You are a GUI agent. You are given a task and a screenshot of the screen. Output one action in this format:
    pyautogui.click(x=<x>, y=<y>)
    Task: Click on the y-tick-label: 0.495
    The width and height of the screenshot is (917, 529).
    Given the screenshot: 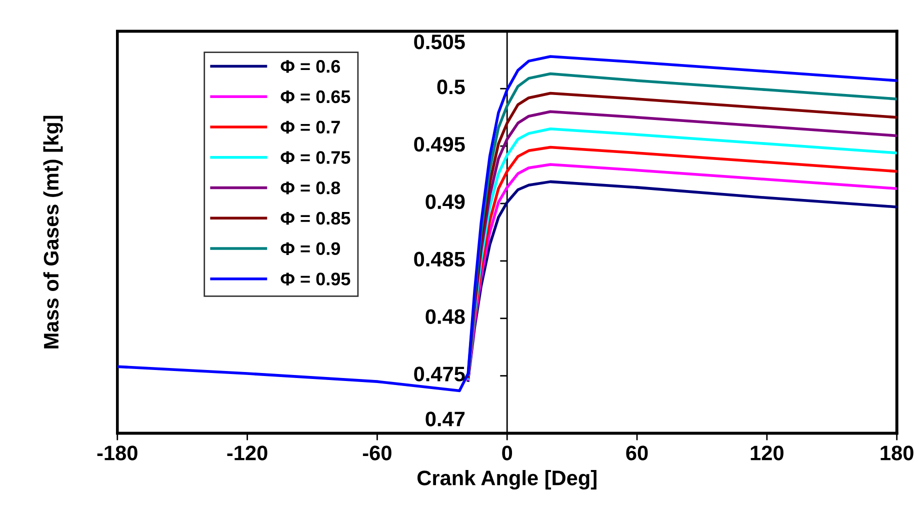 What is the action you would take?
    pyautogui.click(x=439, y=144)
    